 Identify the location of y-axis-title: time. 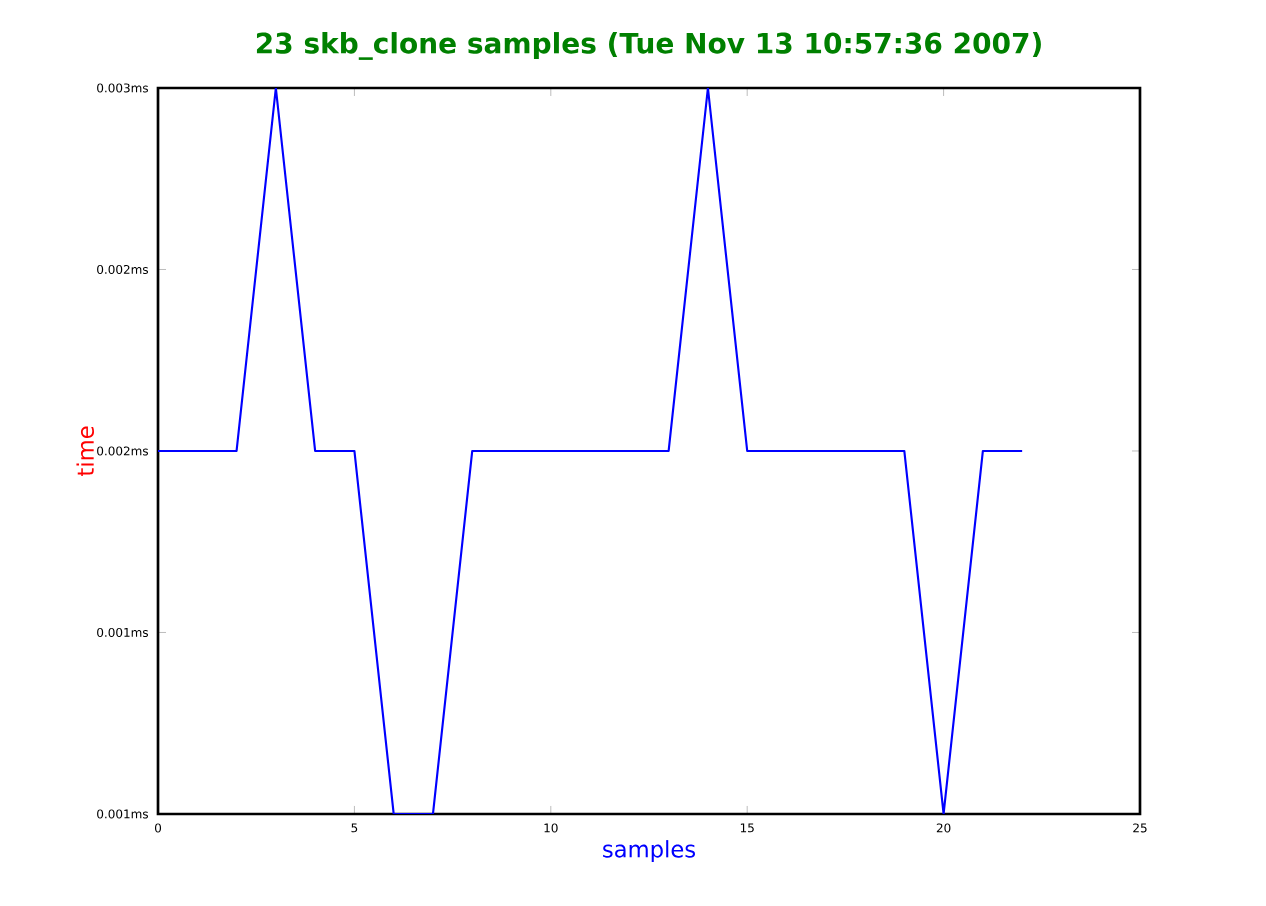
(85, 451).